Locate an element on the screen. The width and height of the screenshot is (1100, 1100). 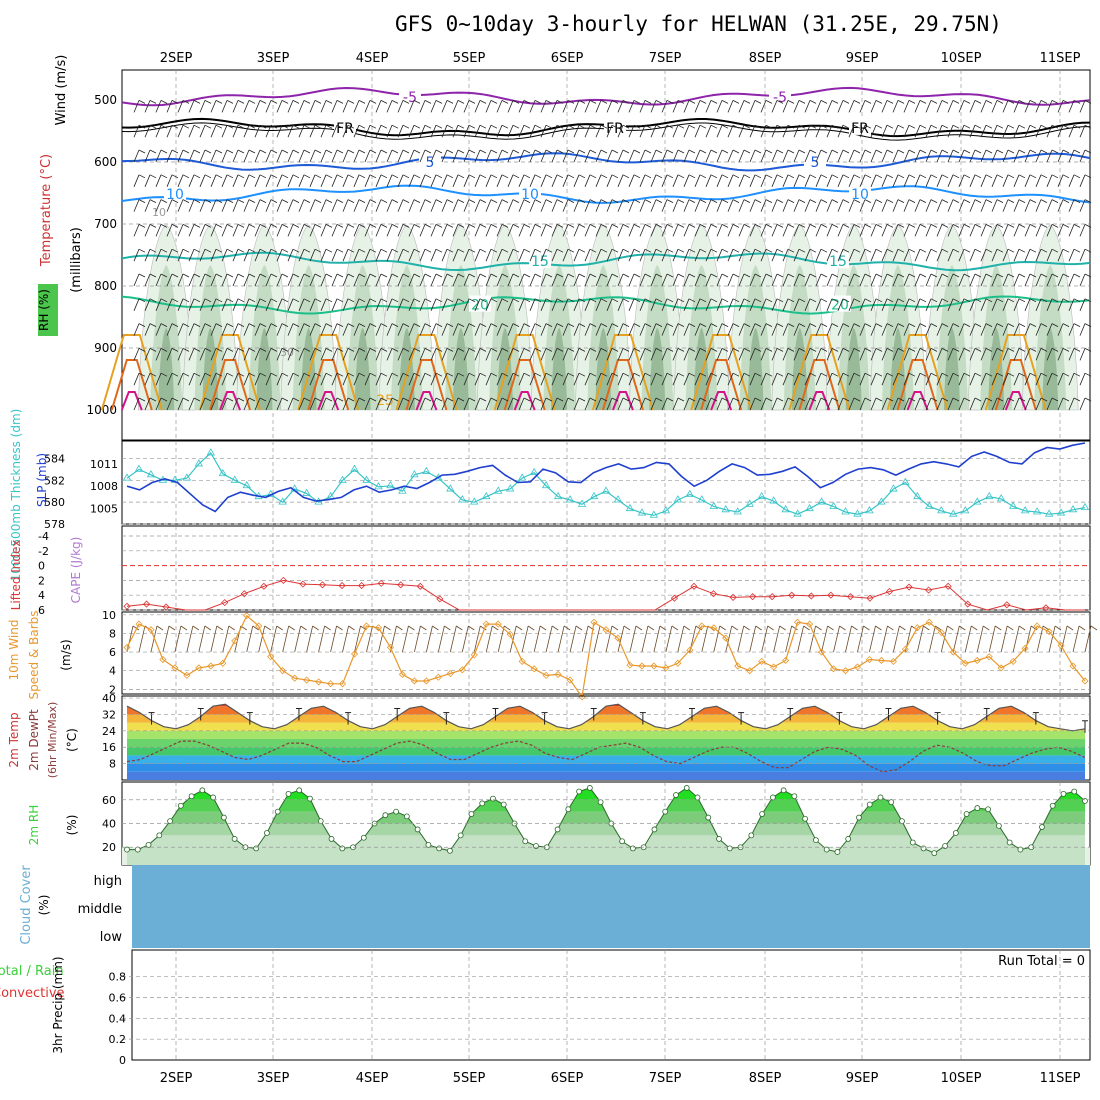
label-cape: CAPE (J/kg) is located at coordinates (76, 570).